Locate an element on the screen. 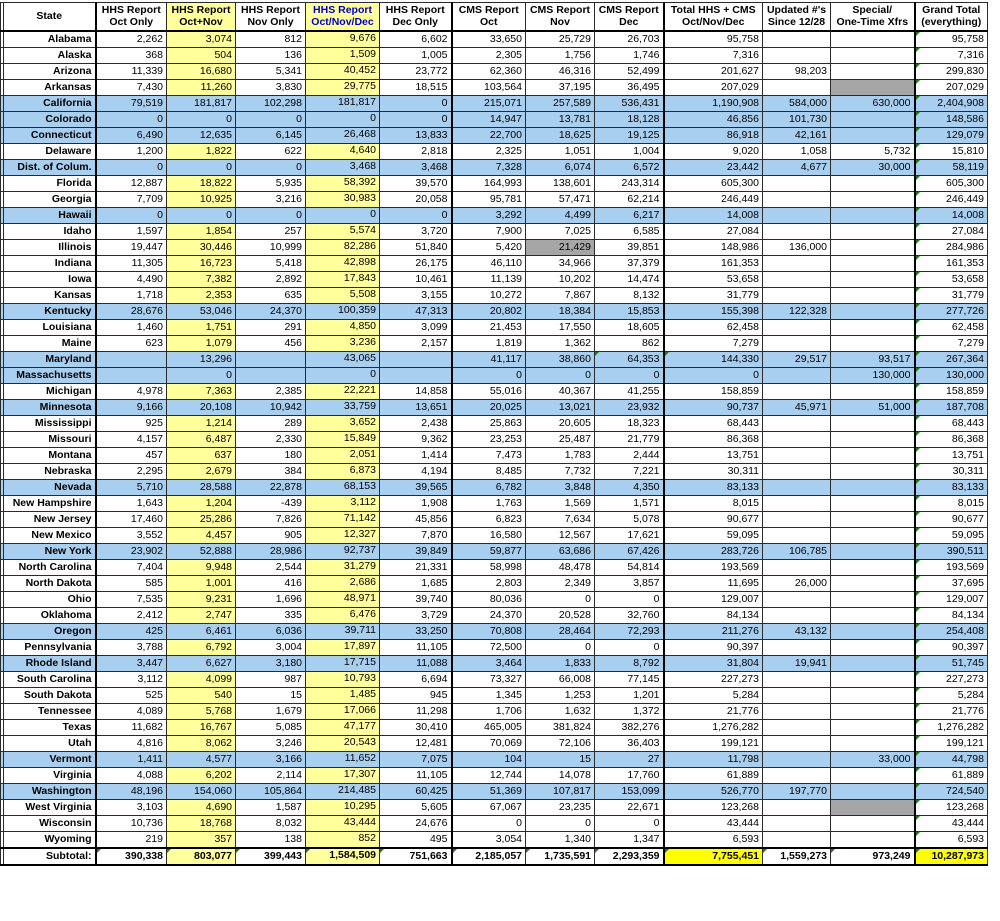  cell-nov_only: 2,544 is located at coordinates (270, 567).